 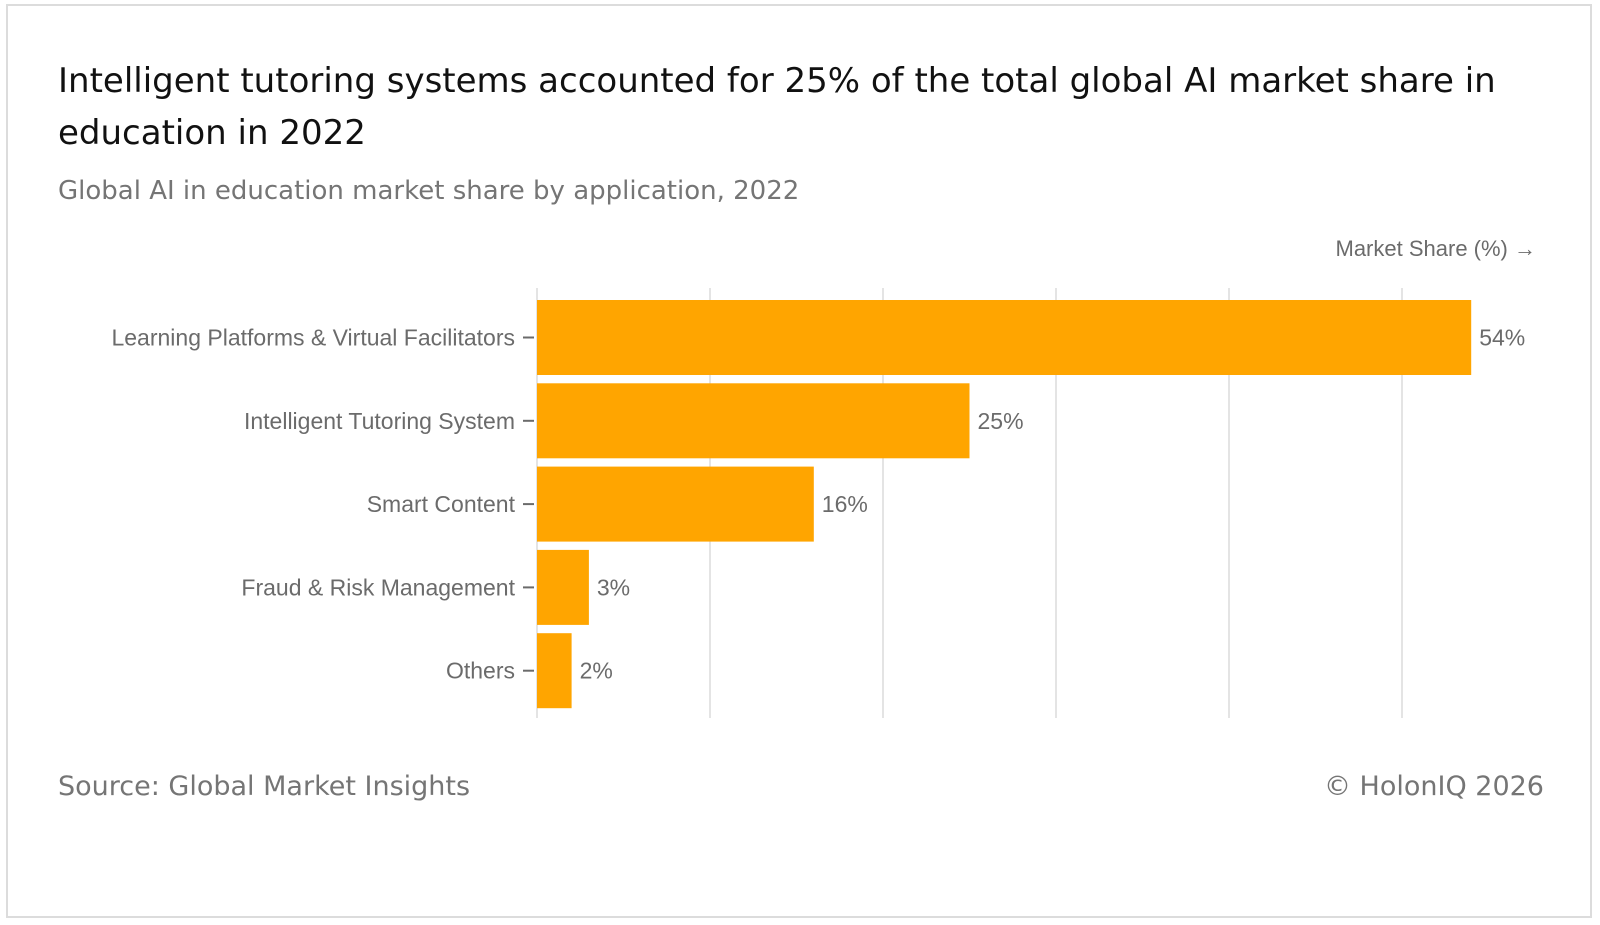 What do you see at coordinates (1436, 248) in the screenshot?
I see `x-axis-title: Market Share (%) →` at bounding box center [1436, 248].